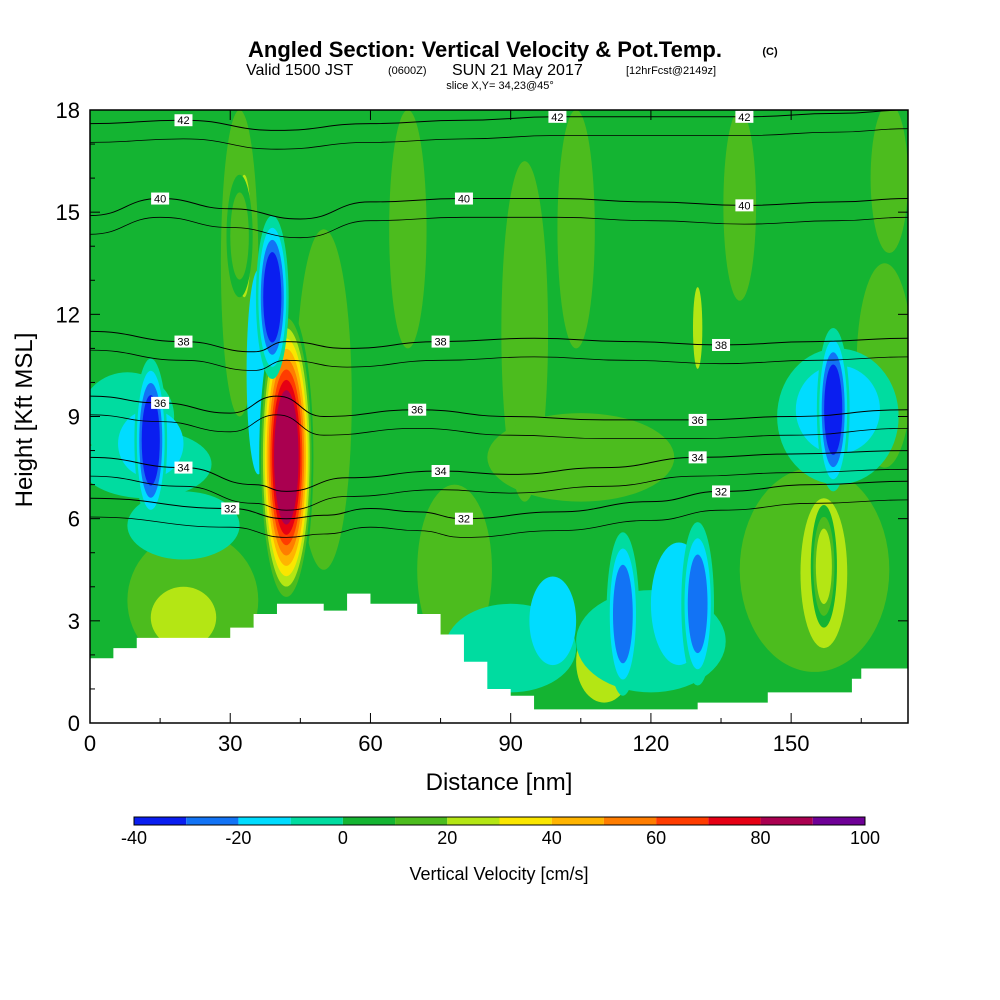  What do you see at coordinates (24, 420) in the screenshot?
I see `y-axis-label: Height [Kft MSL]` at bounding box center [24, 420].